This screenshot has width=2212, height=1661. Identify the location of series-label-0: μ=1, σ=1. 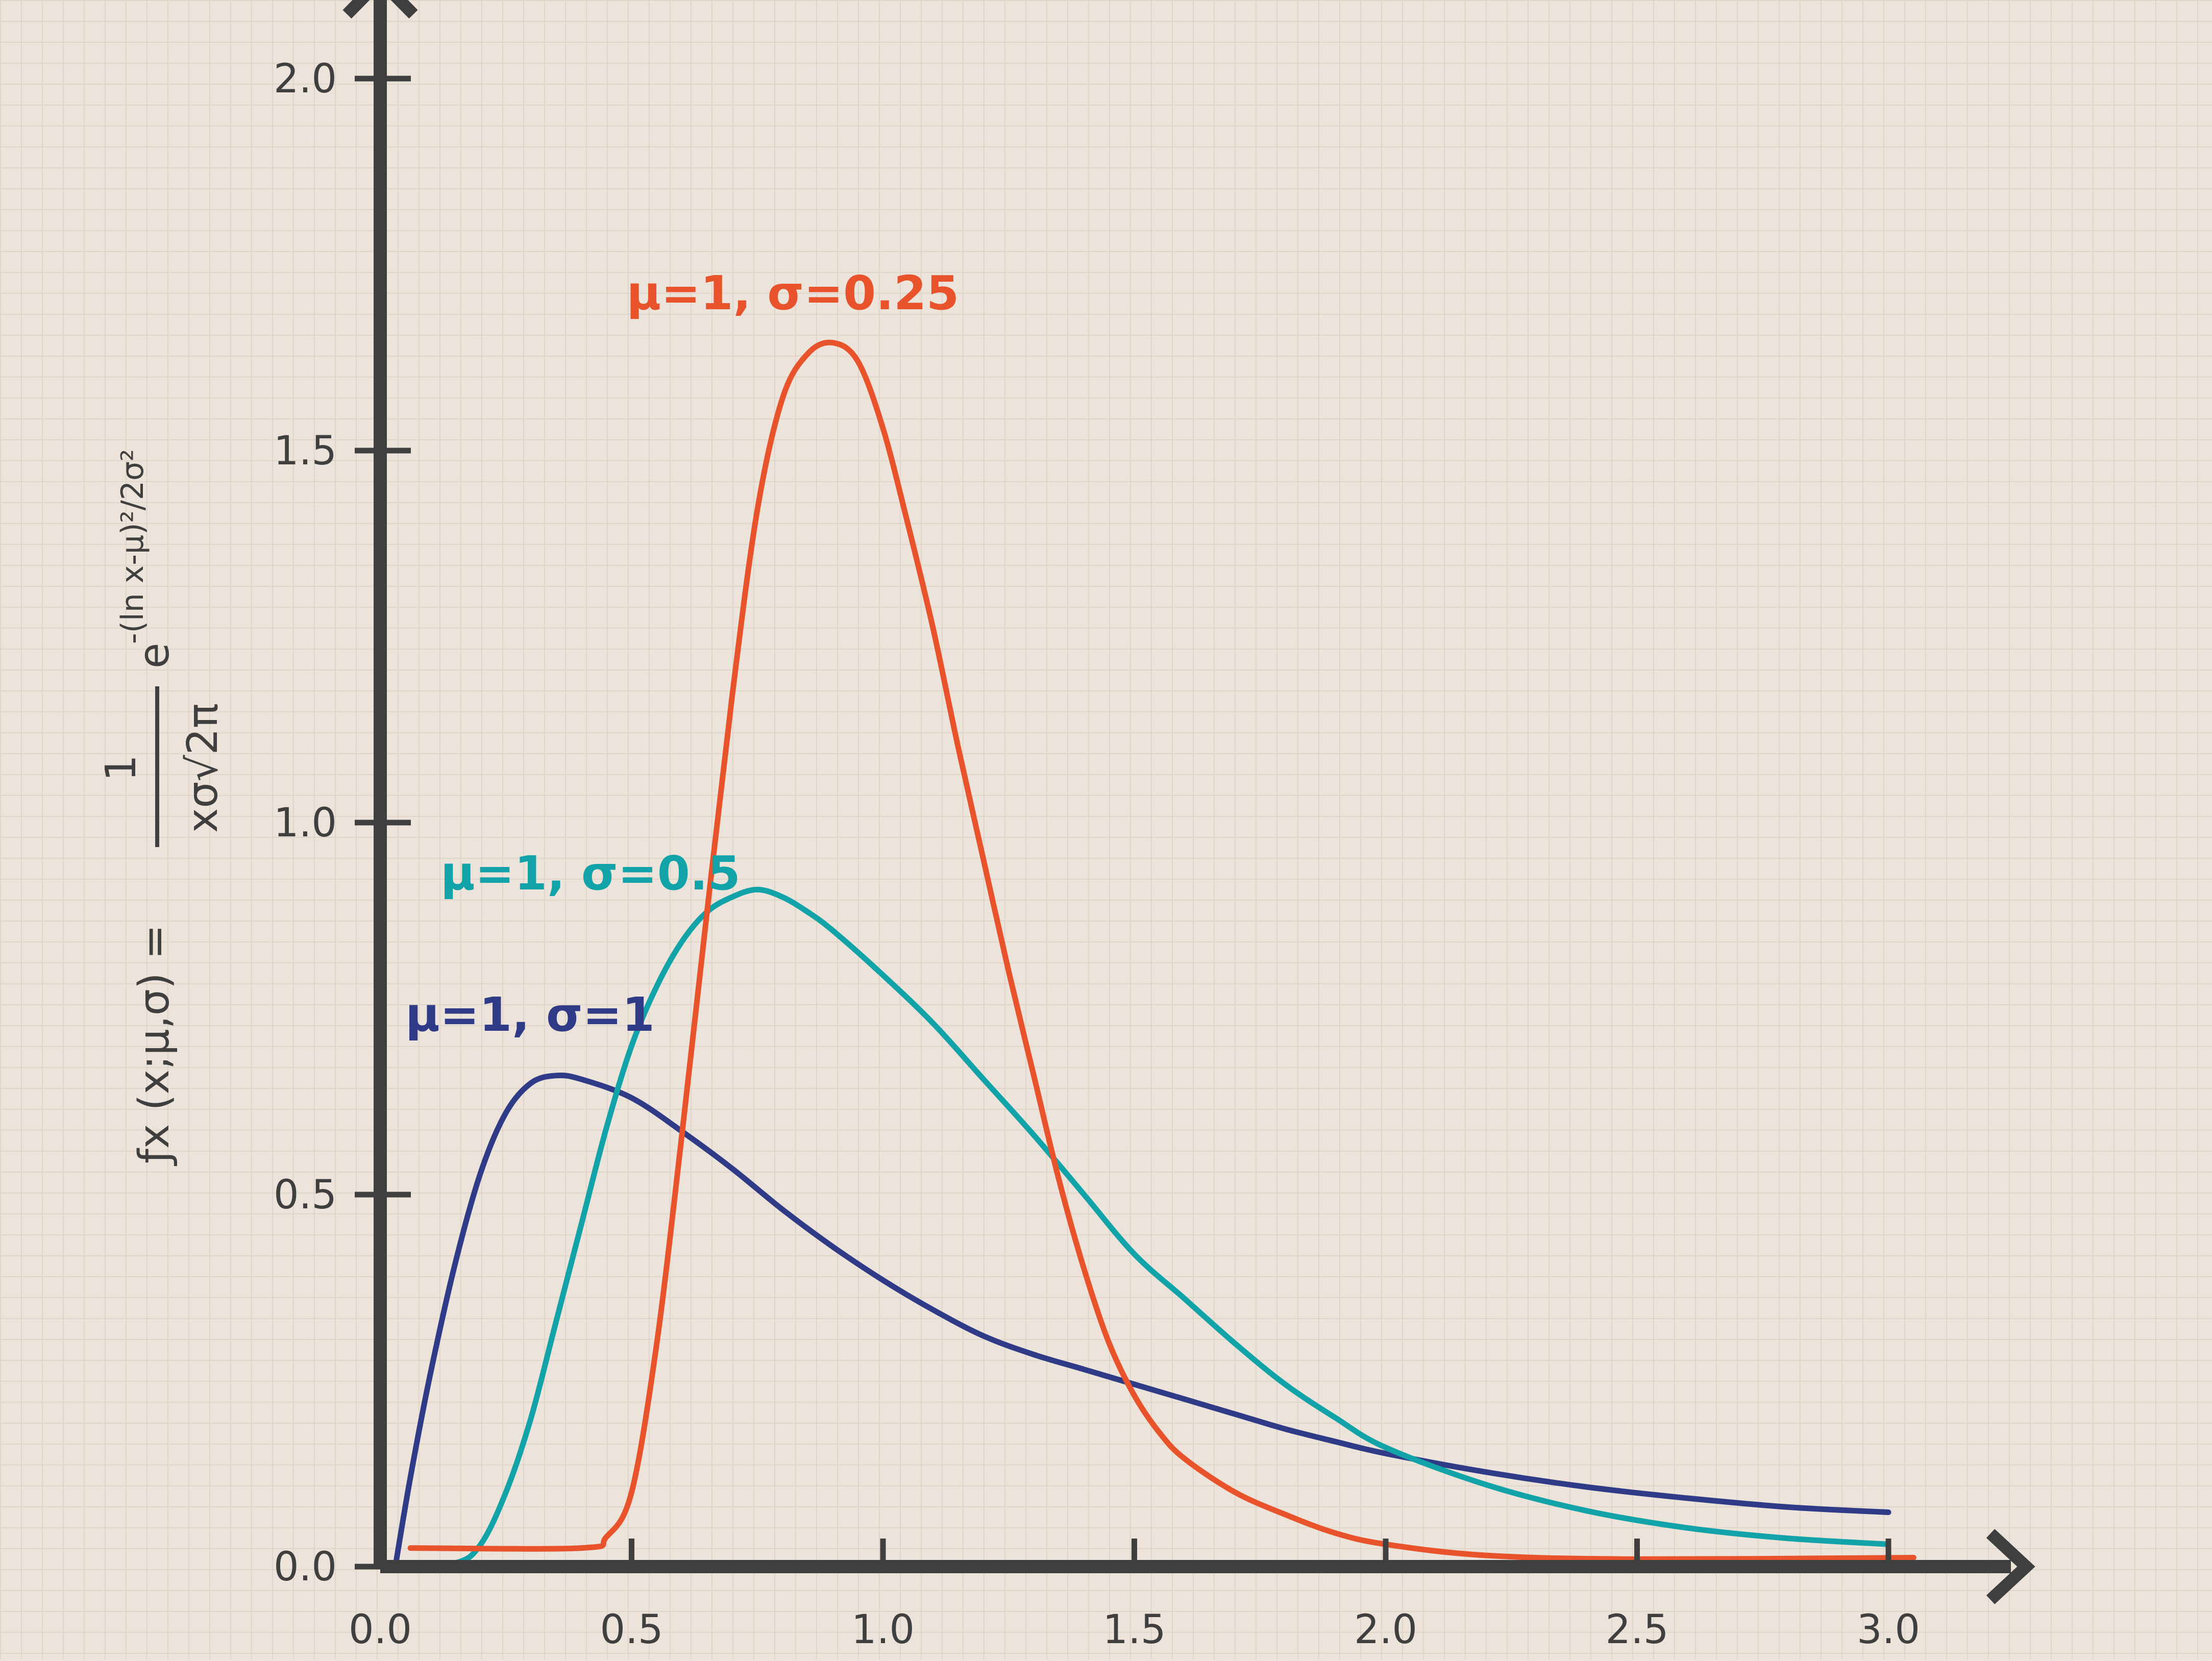
(530, 1014).